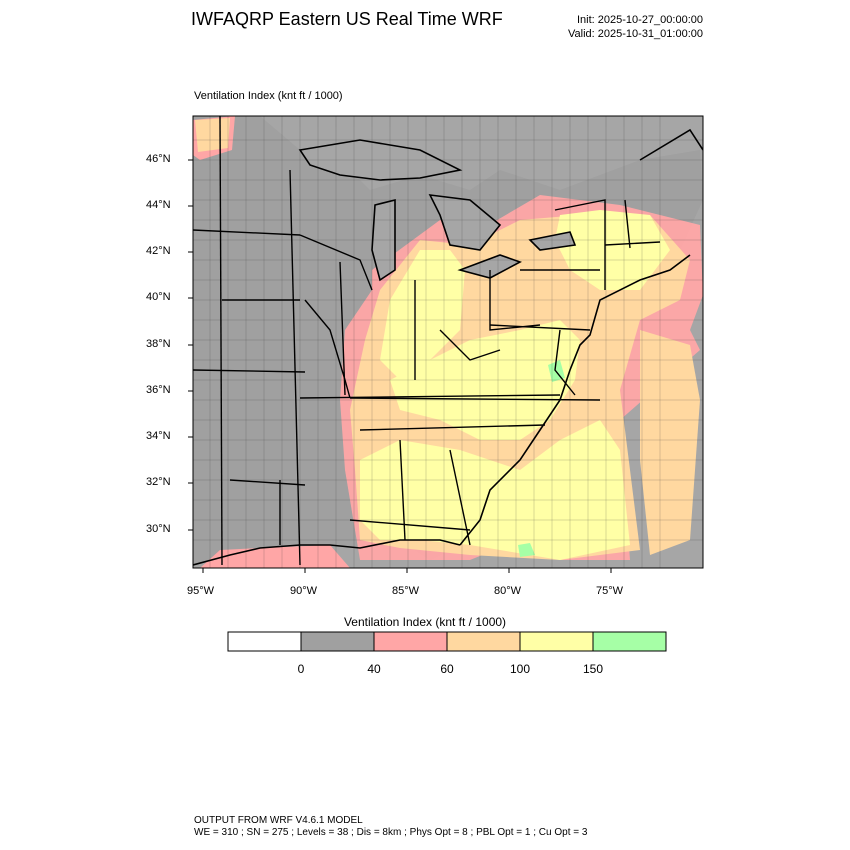 Image resolution: width=850 pixels, height=850 pixels. I want to click on lon-label: 75°W, so click(610, 591).